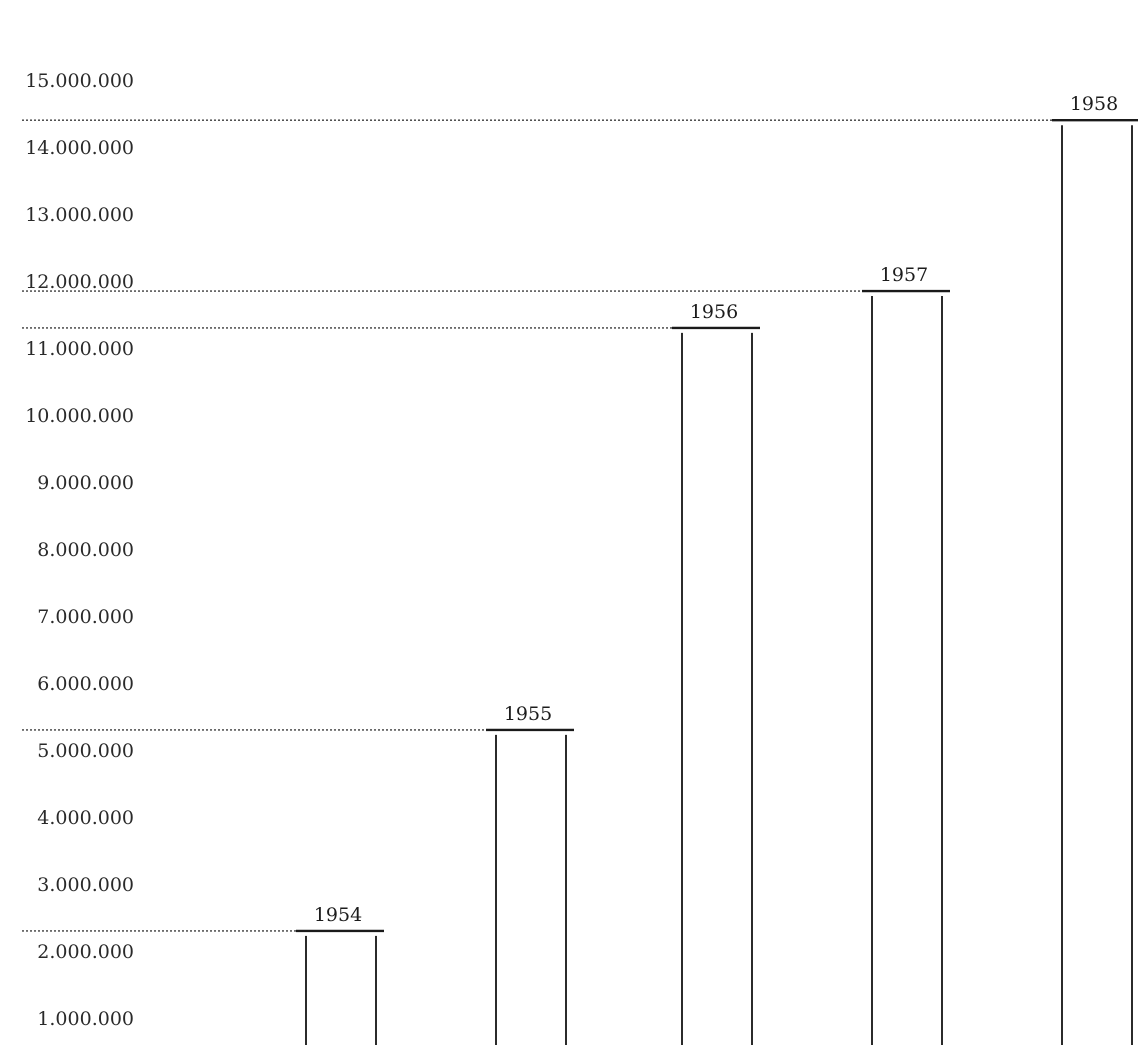  What do you see at coordinates (716, 685) in the screenshot?
I see `bar-1956` at bounding box center [716, 685].